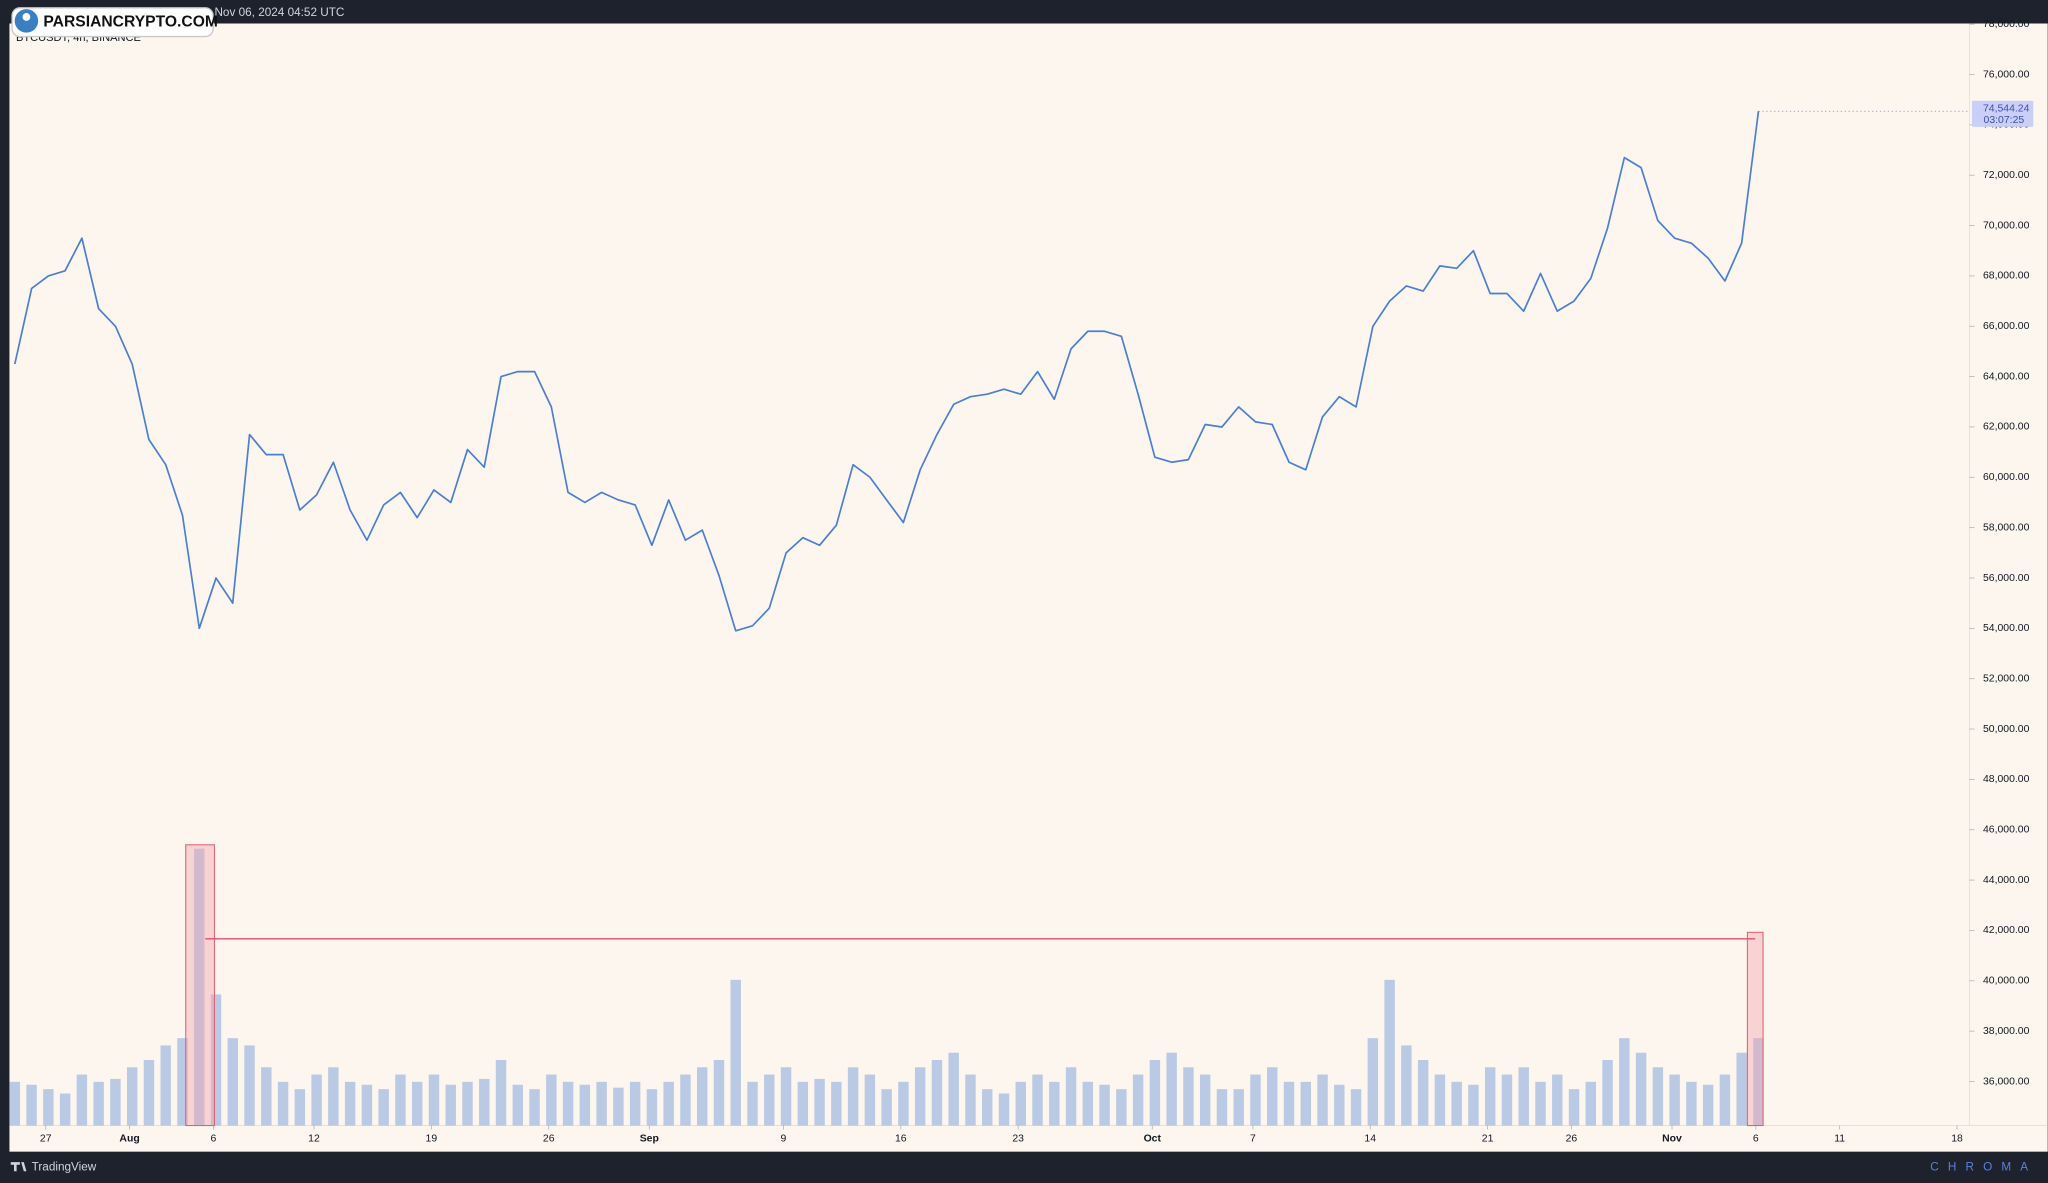 This screenshot has height=1183, width=2048. What do you see at coordinates (2006, 830) in the screenshot?
I see `y-tick-label: 46,000.00` at bounding box center [2006, 830].